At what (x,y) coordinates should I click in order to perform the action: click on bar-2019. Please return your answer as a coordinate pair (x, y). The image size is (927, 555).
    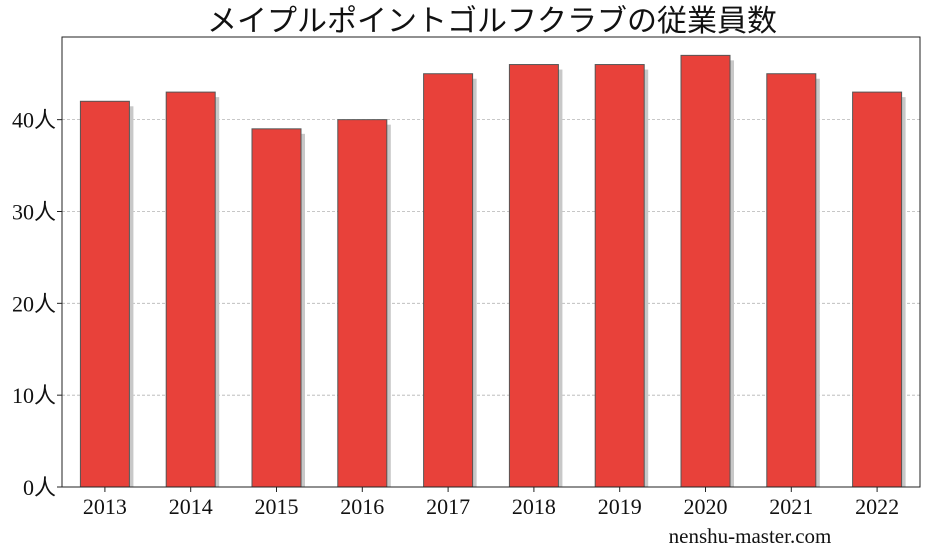
    Looking at the image, I should click on (619, 276).